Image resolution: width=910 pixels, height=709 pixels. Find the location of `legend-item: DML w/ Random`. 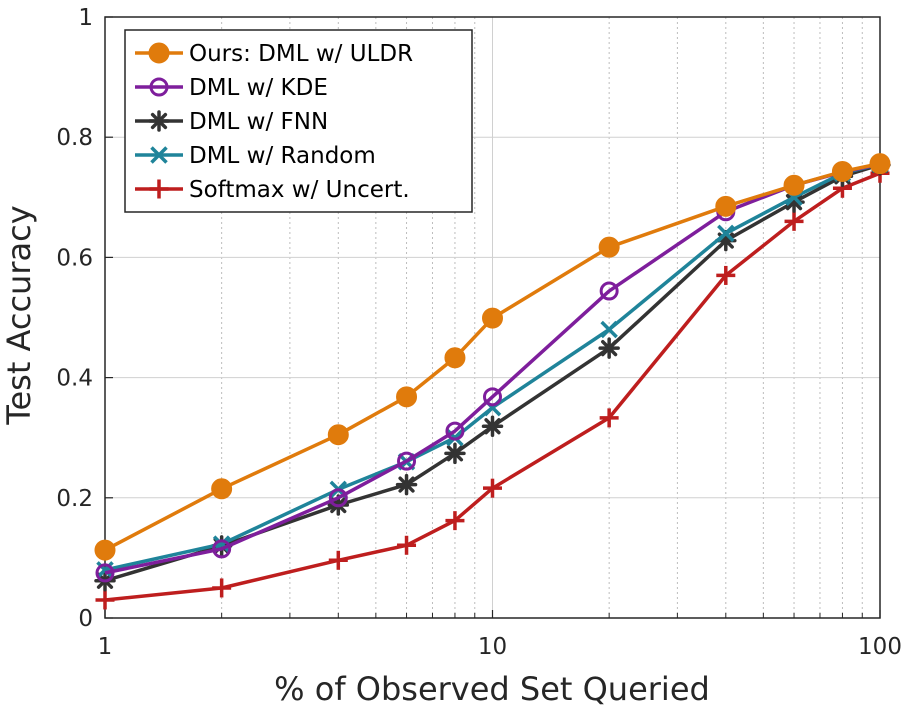

legend-item: DML w/ Random is located at coordinates (255, 156).